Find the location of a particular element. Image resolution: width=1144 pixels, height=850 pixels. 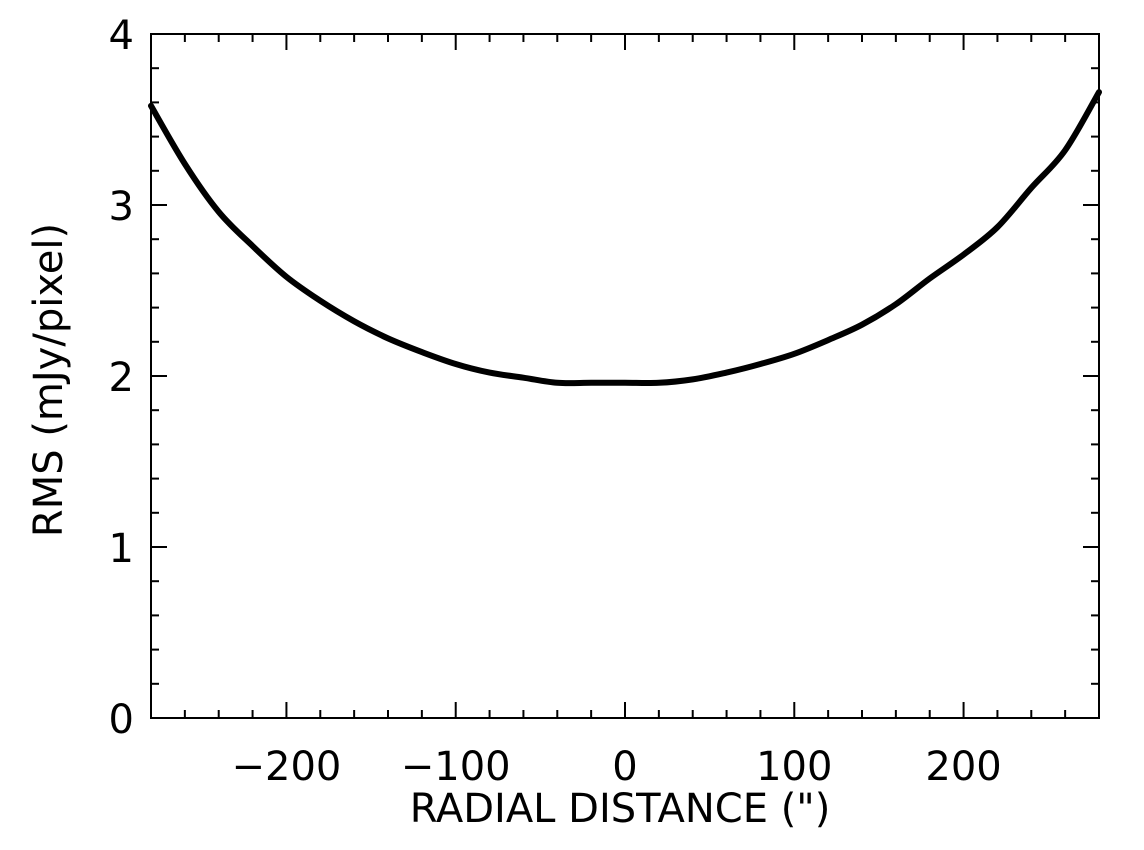

x-tick-label: −200 is located at coordinates (286, 767).